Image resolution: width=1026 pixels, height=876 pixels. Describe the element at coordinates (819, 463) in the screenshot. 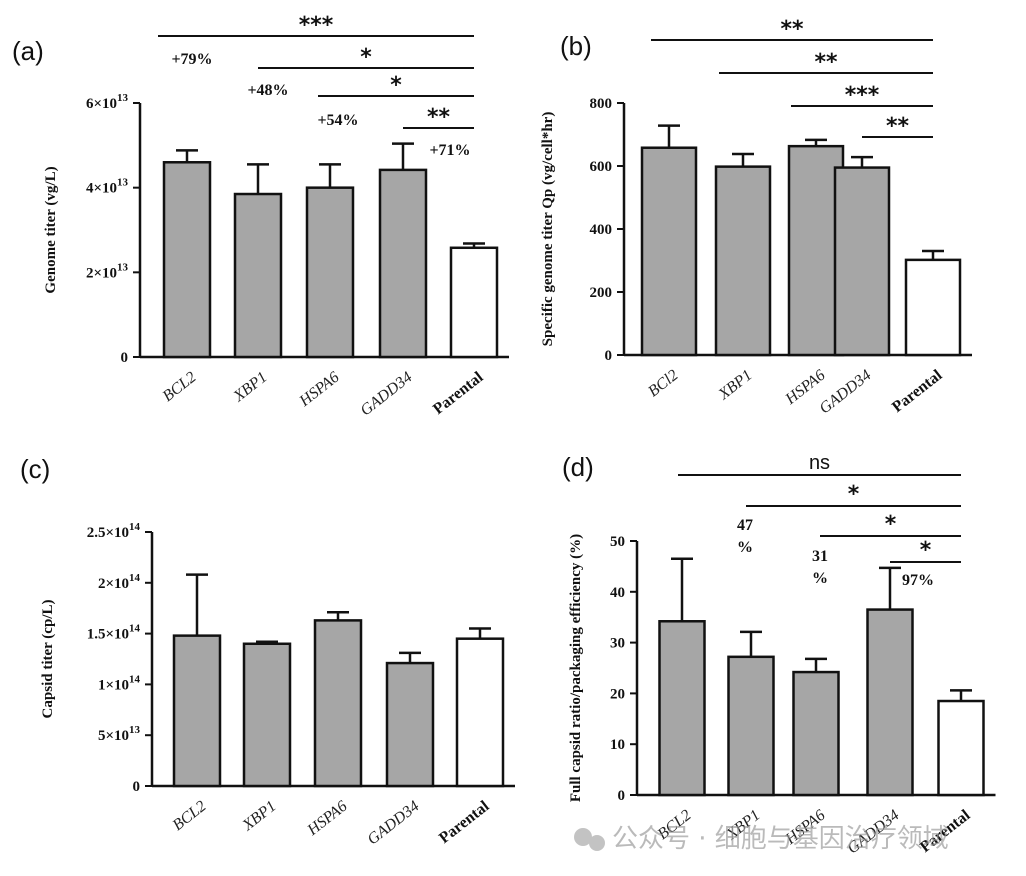

I see `significance-label: ns` at that location.